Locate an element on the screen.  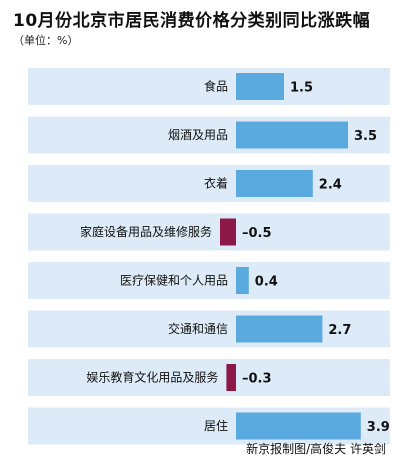
value-label: –0.5 is located at coordinates (257, 233).